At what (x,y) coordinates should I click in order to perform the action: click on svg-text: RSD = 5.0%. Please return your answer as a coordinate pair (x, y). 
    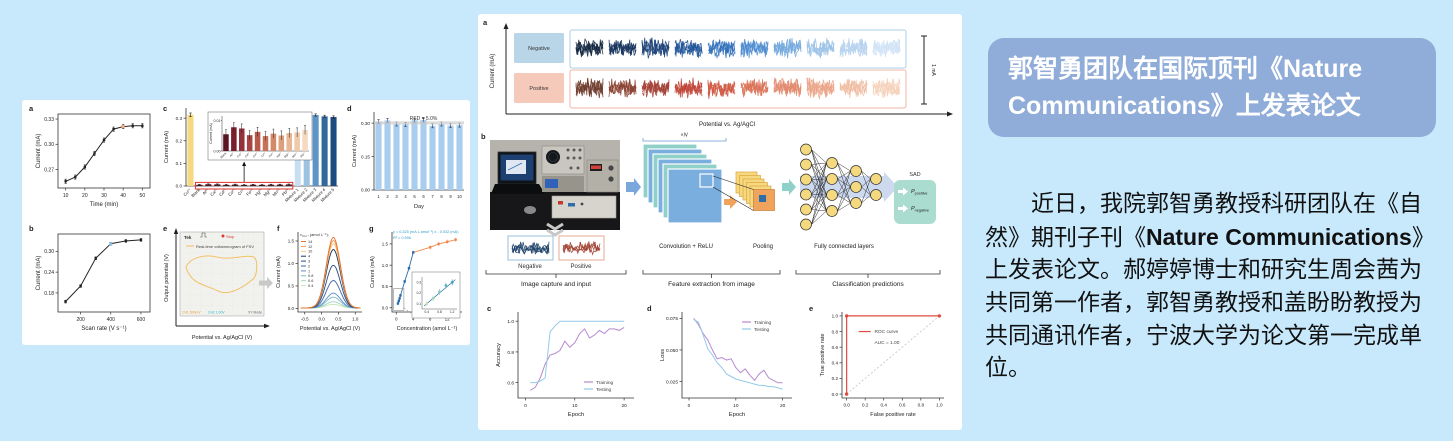
    Looking at the image, I should click on (424, 119).